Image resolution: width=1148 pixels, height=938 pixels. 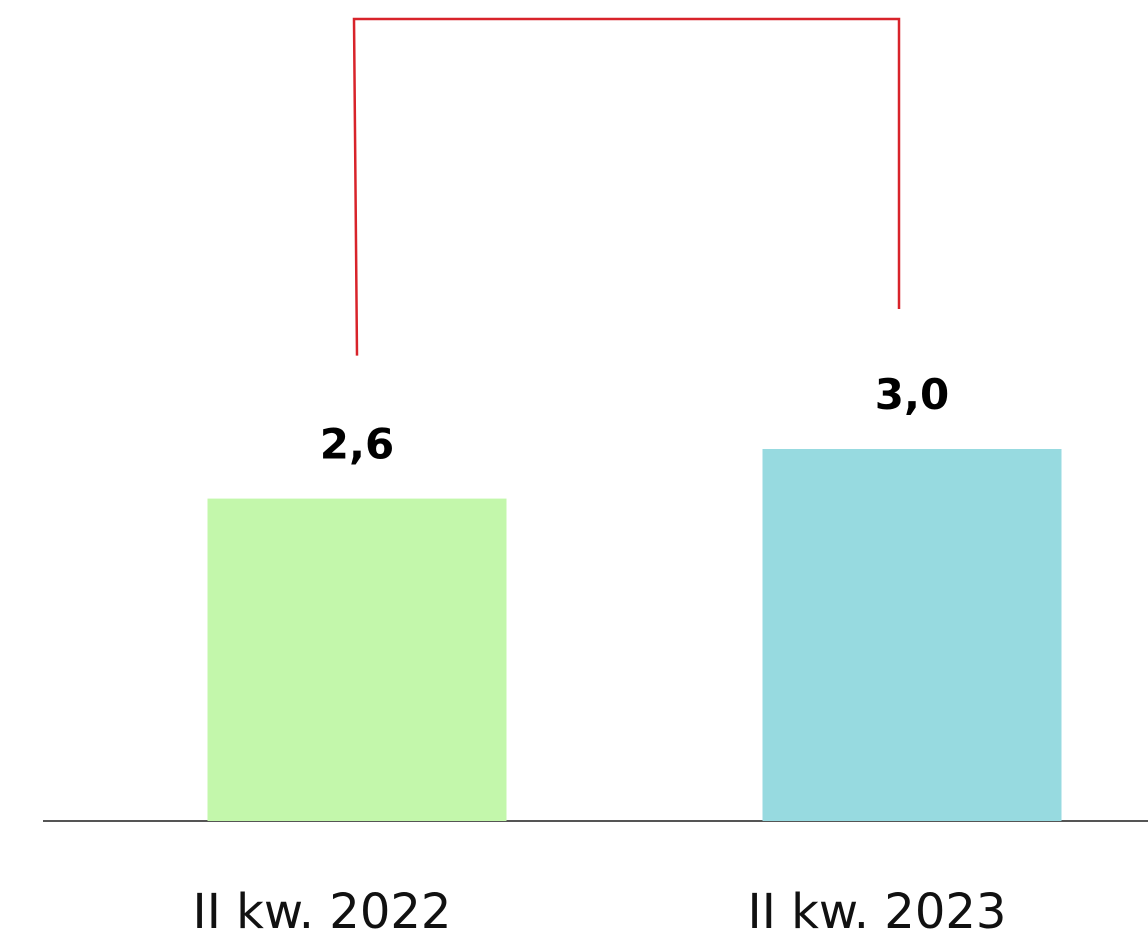 What do you see at coordinates (912, 394) in the screenshot?
I see `value-label-2: 3,0` at bounding box center [912, 394].